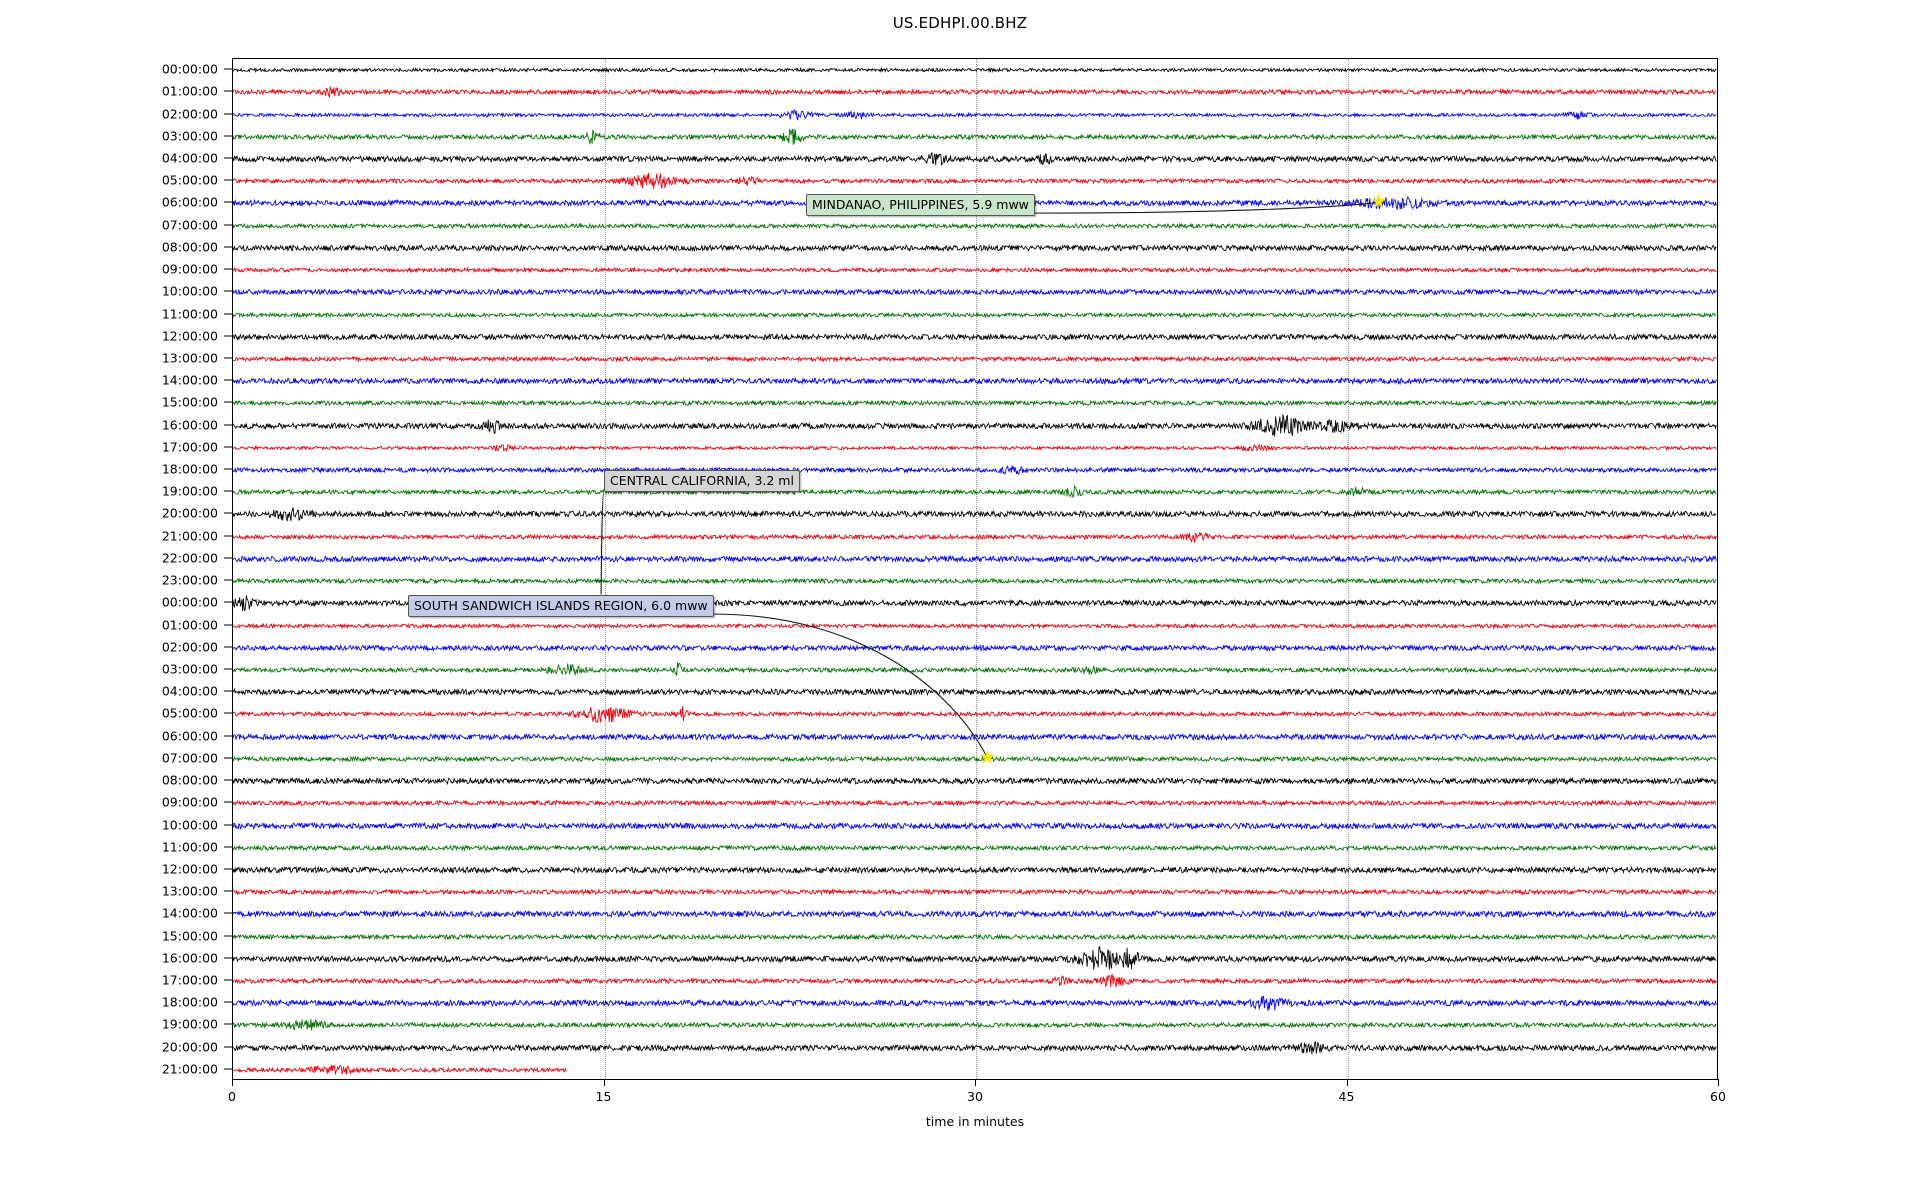  I want to click on y-tick-label: 00:00:00, so click(189, 69).